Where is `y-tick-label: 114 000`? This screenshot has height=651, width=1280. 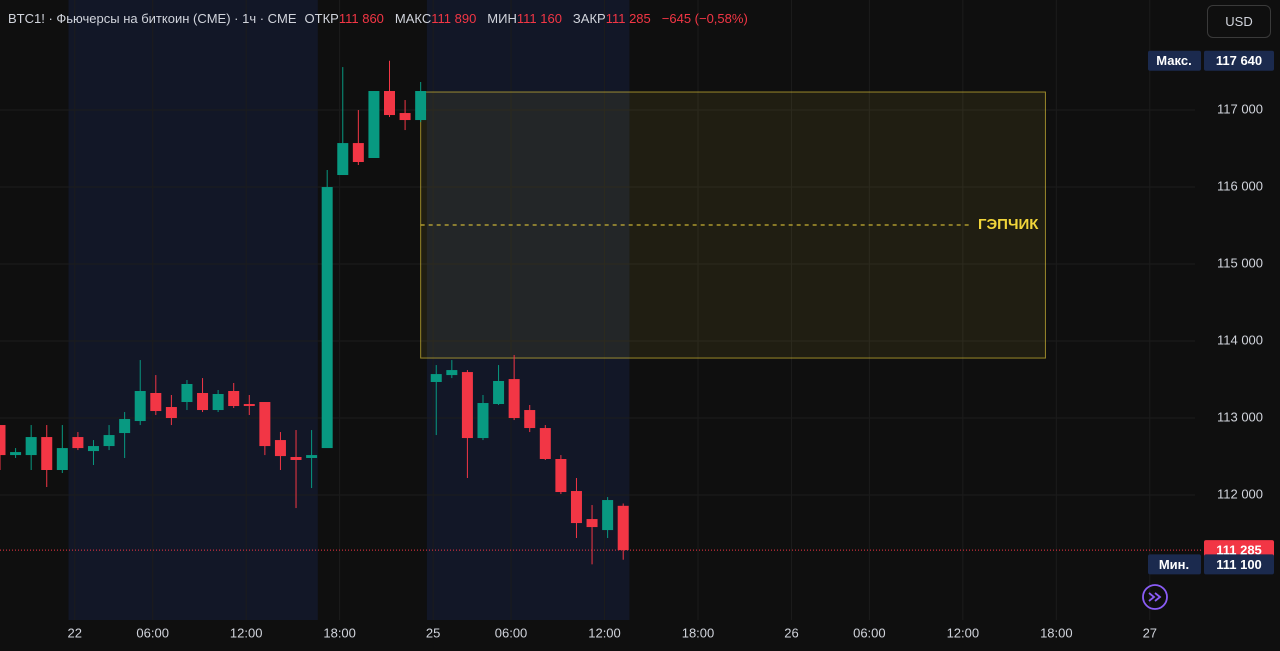 y-tick-label: 114 000 is located at coordinates (1240, 339).